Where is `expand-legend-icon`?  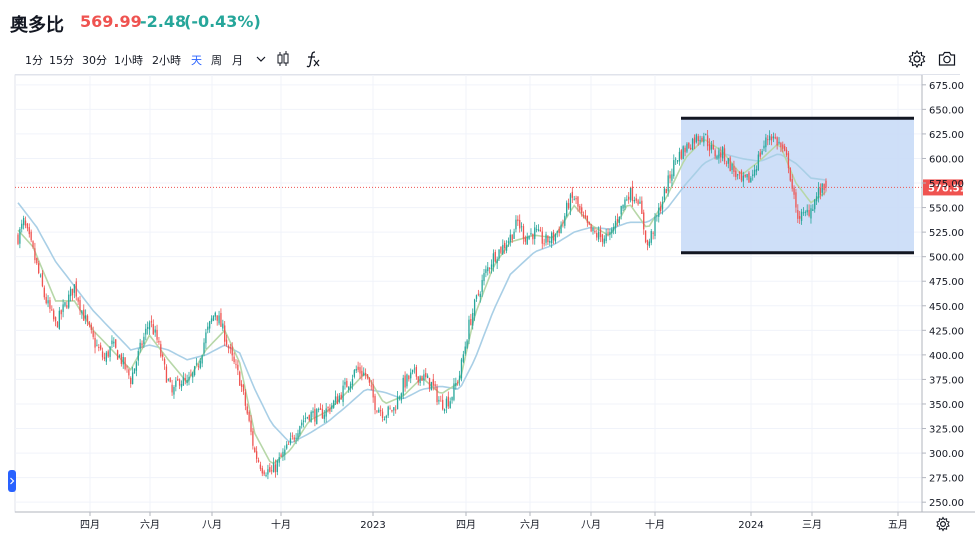
expand-legend-icon is located at coordinates (31, 90).